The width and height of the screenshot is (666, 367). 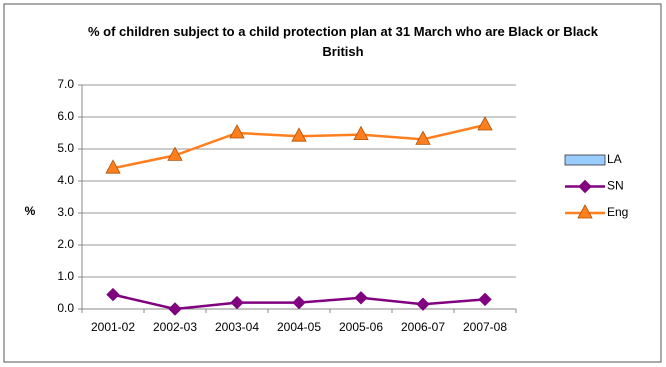 What do you see at coordinates (485, 327) in the screenshot?
I see `x-tick-label: 2007-08` at bounding box center [485, 327].